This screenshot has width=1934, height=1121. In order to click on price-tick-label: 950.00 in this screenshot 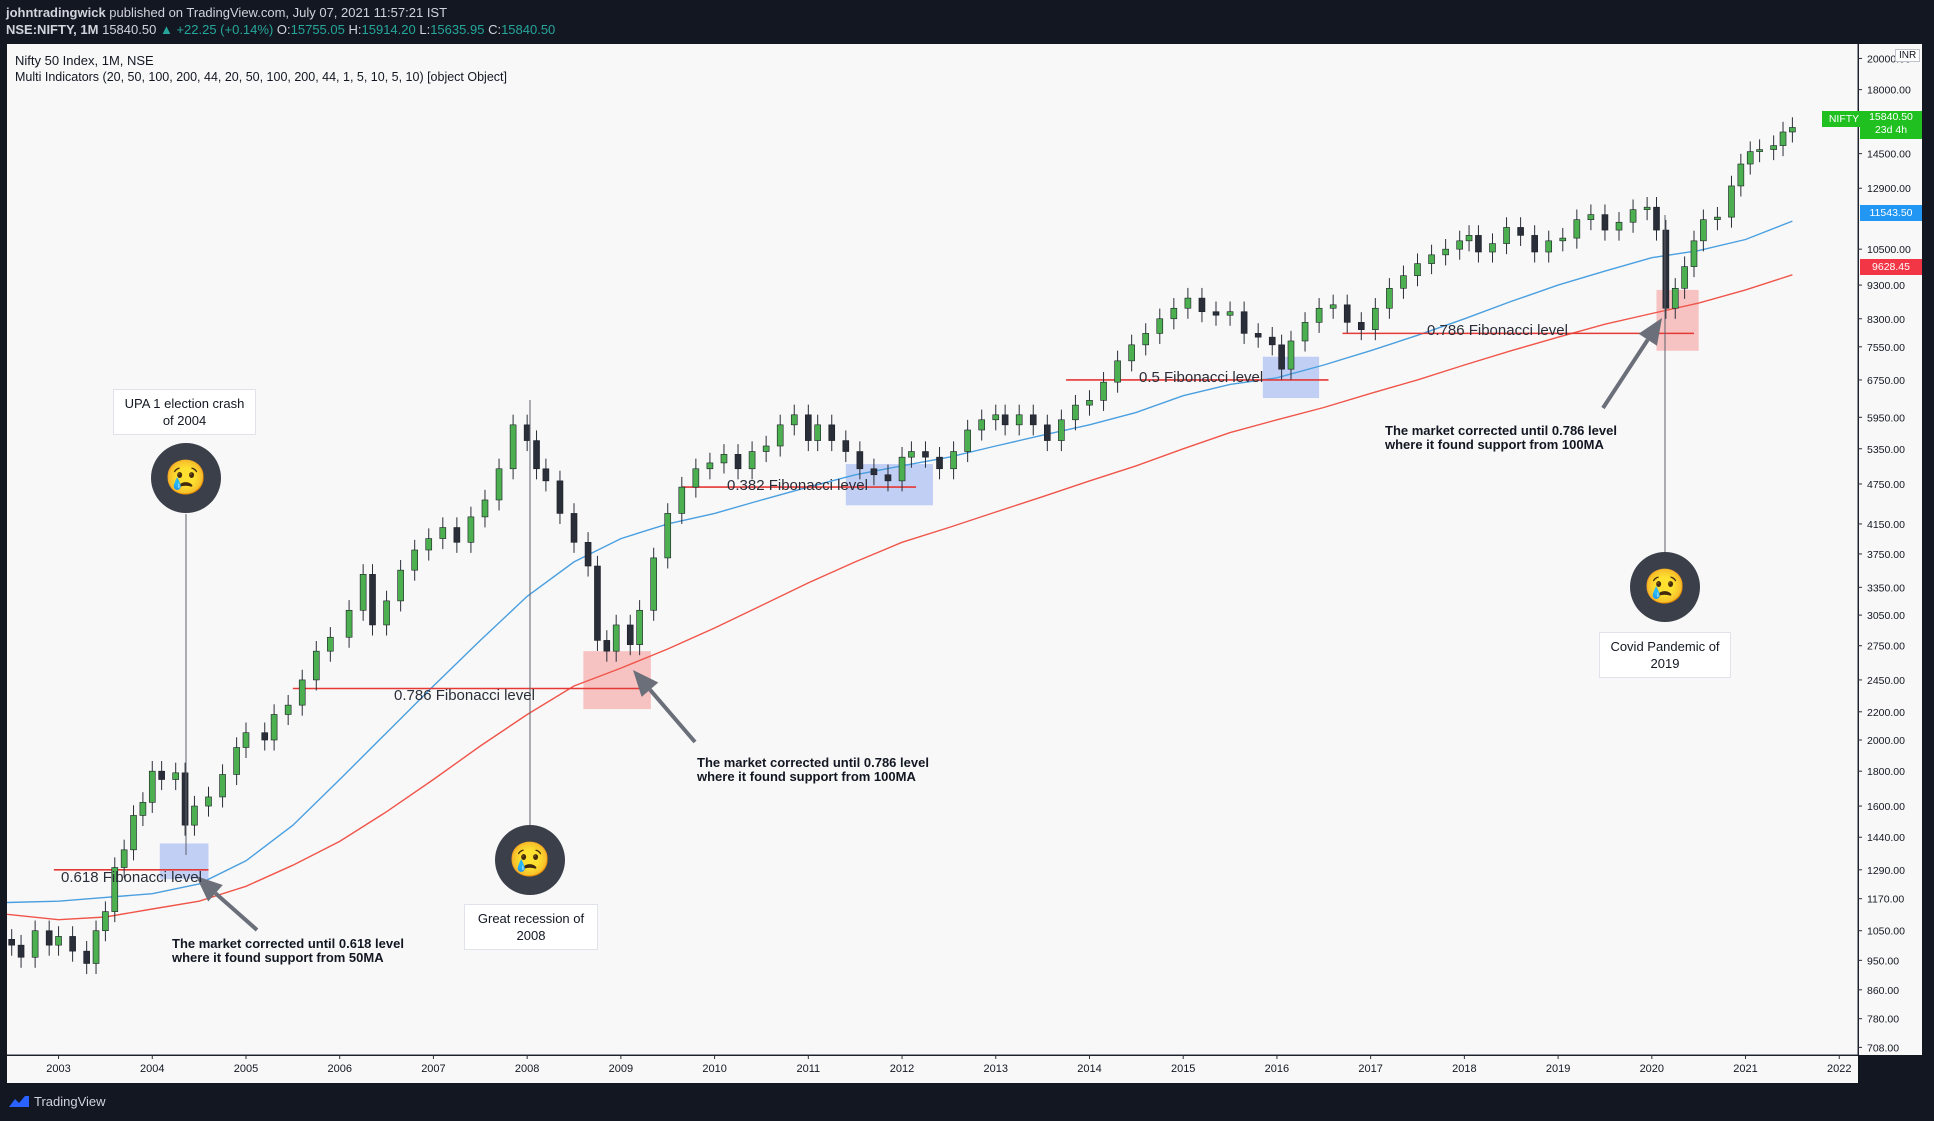, I will do `click(1883, 961)`.